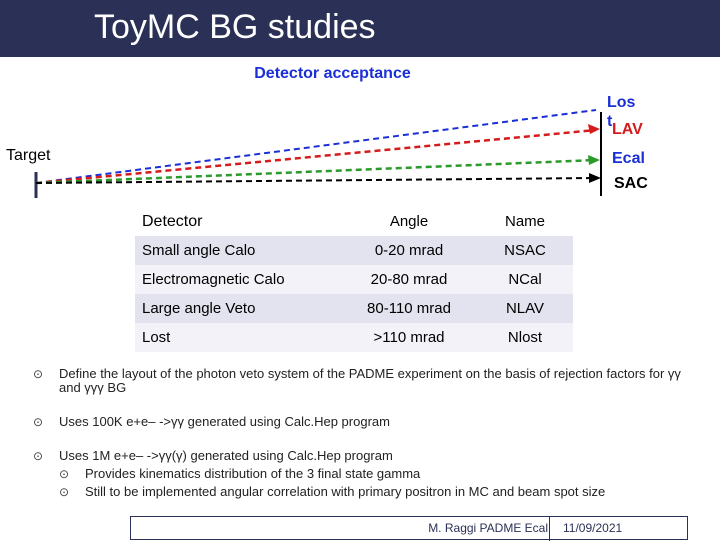  Describe the element at coordinates (621, 112) in the screenshot. I see `lost-label: Los t` at that location.